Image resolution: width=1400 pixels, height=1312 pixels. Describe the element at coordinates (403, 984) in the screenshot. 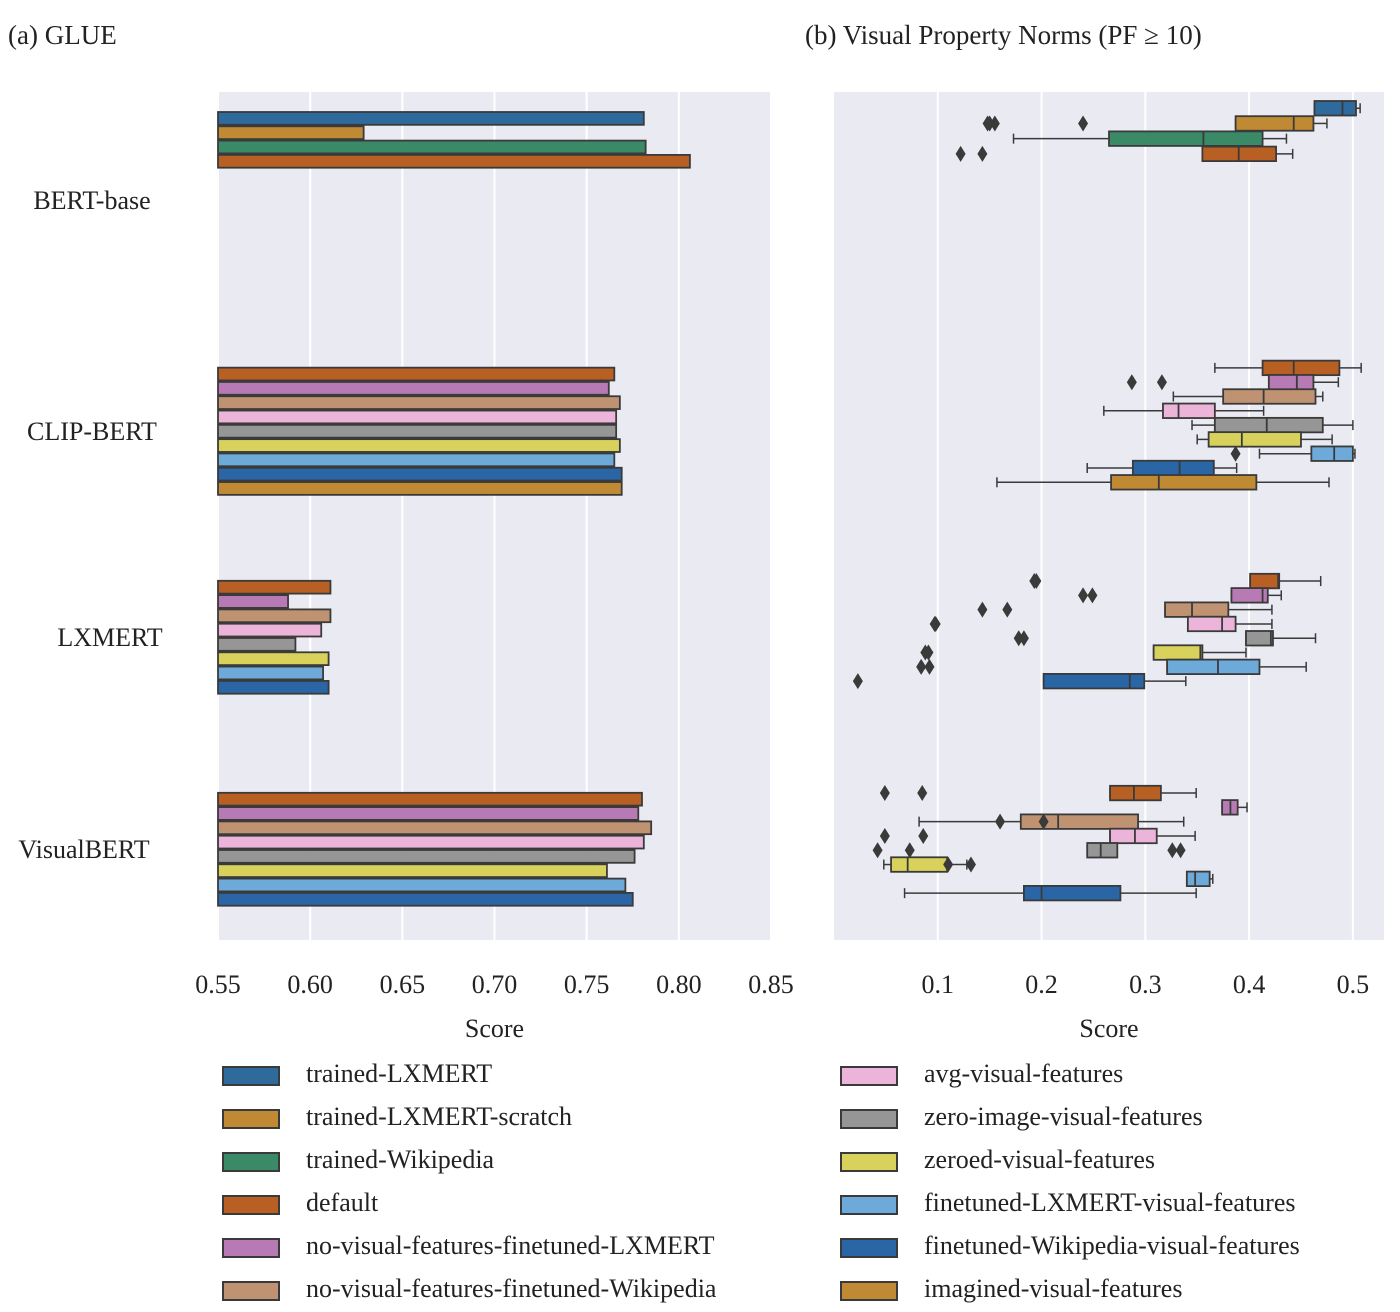

I see `panel-a-x-tick-label: 0.65` at that location.